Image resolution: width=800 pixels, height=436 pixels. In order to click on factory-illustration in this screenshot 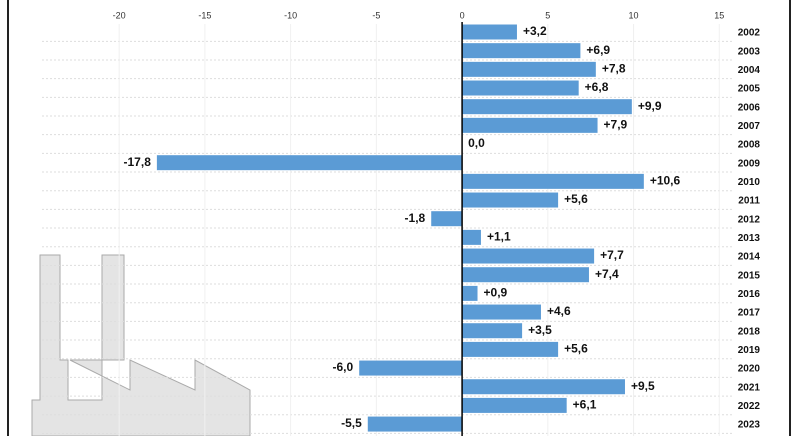, I will do `click(141, 345)`.